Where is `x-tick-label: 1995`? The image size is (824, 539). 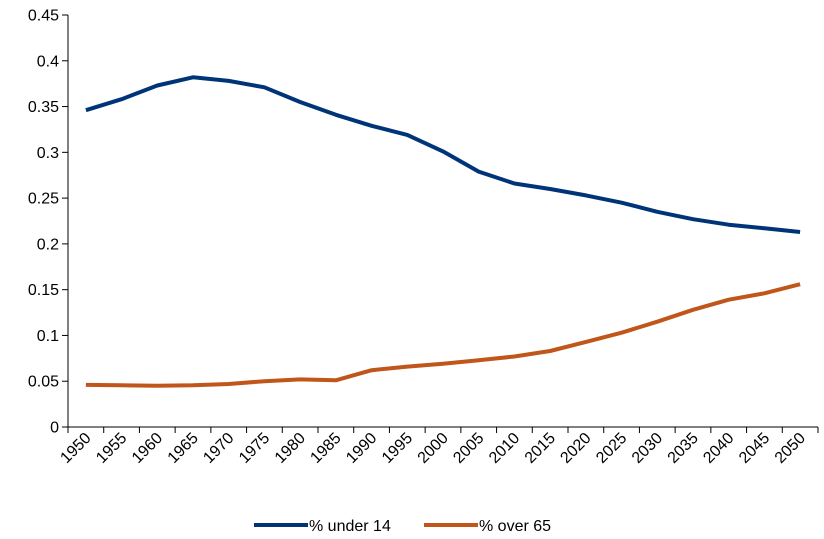
x-tick-label: 1995 is located at coordinates (397, 448).